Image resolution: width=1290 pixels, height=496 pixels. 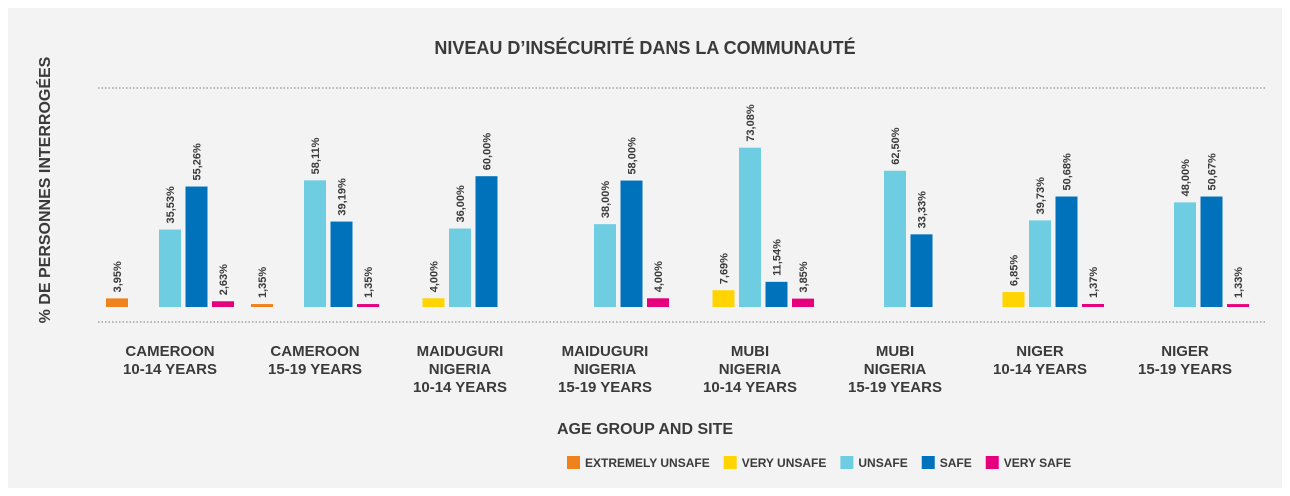 What do you see at coordinates (118, 276) in the screenshot?
I see `value-label: 3,95%` at bounding box center [118, 276].